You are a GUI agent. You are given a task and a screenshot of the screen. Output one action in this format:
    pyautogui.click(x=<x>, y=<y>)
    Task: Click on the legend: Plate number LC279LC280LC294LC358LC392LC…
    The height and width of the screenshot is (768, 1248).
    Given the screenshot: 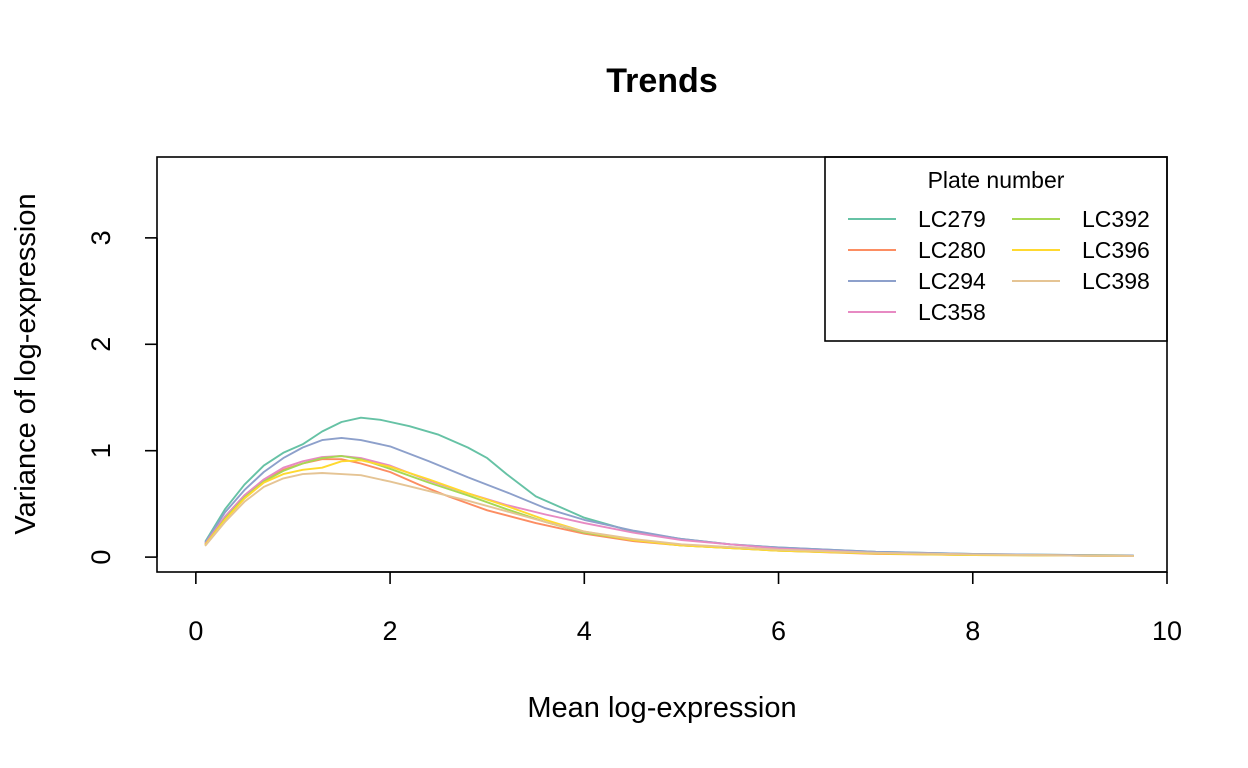 What is the action you would take?
    pyautogui.click(x=996, y=249)
    